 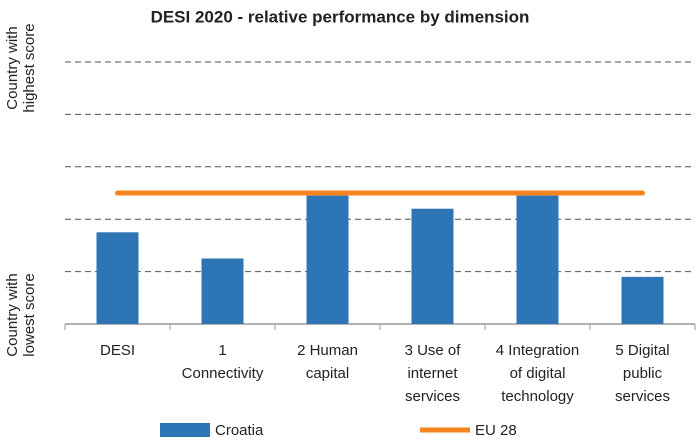 What do you see at coordinates (117, 350) in the screenshot?
I see `x-tick-label: DESI` at bounding box center [117, 350].